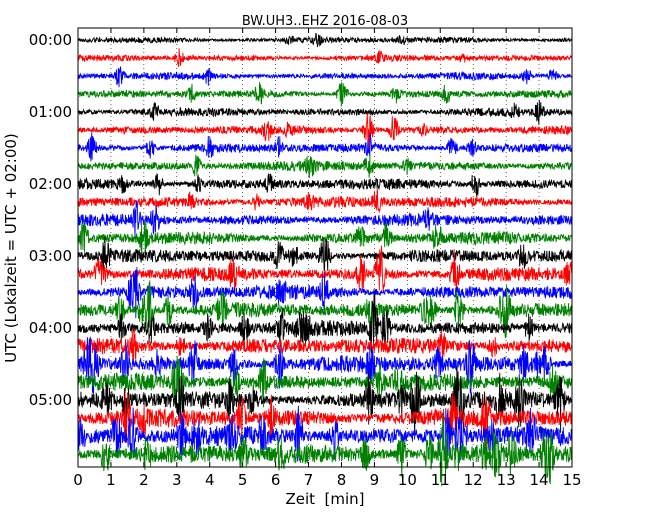  What do you see at coordinates (111, 480) in the screenshot?
I see `x-tick-label: 1` at bounding box center [111, 480].